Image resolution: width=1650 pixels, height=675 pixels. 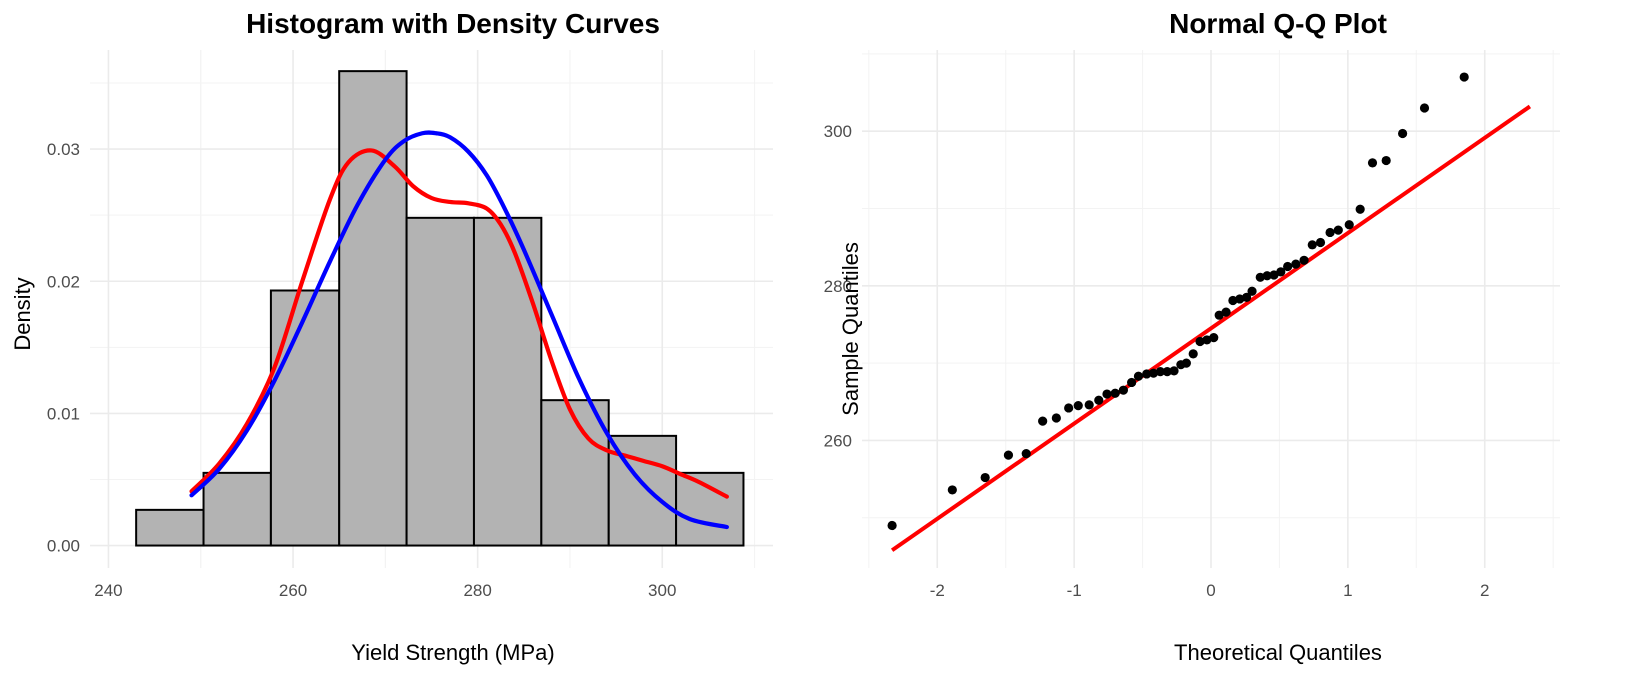 What do you see at coordinates (838, 440) in the screenshot?
I see `y-tick-label: 260` at bounding box center [838, 440].